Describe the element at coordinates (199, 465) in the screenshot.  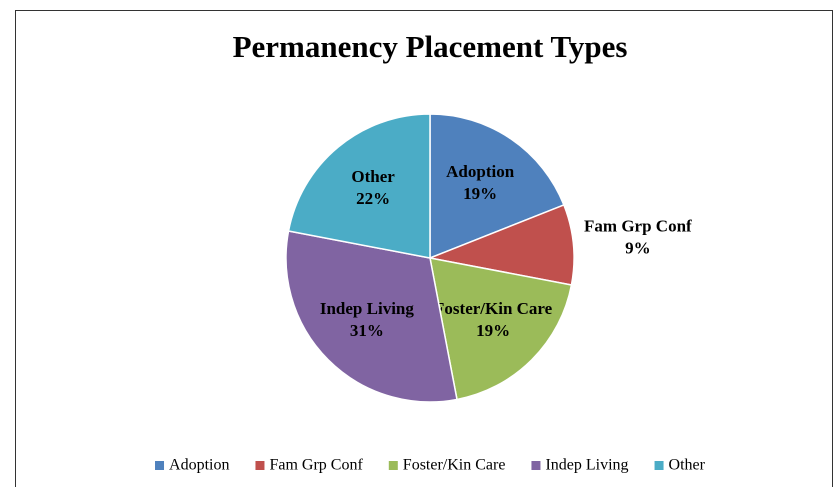
I see `legend-label: Adoption` at that location.